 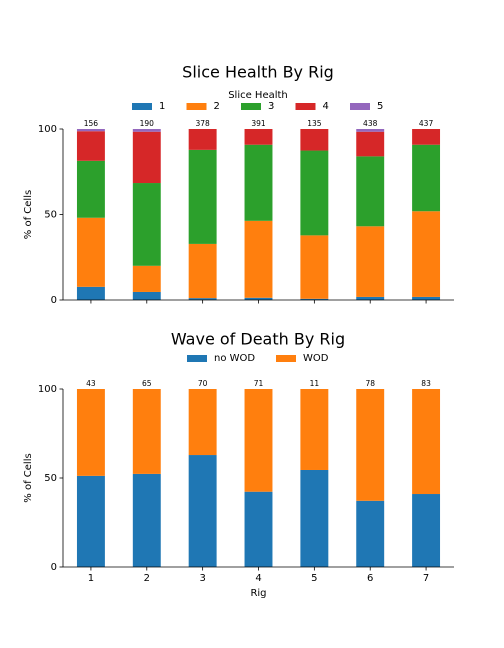 I want to click on legend-label: WOD, so click(x=316, y=358).